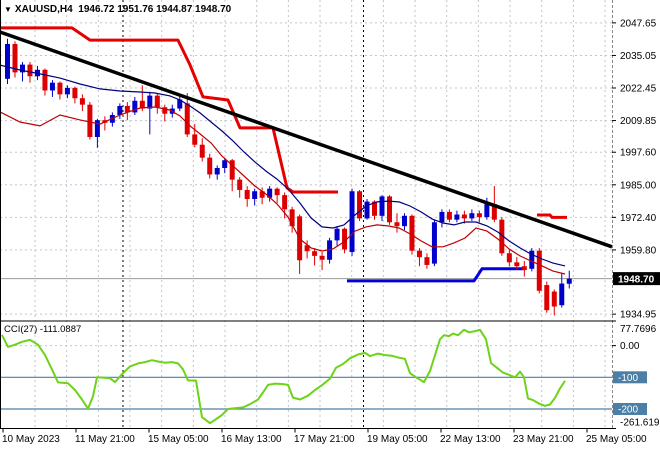  I want to click on time-axis-label: 22 May 13:00, so click(470, 439).